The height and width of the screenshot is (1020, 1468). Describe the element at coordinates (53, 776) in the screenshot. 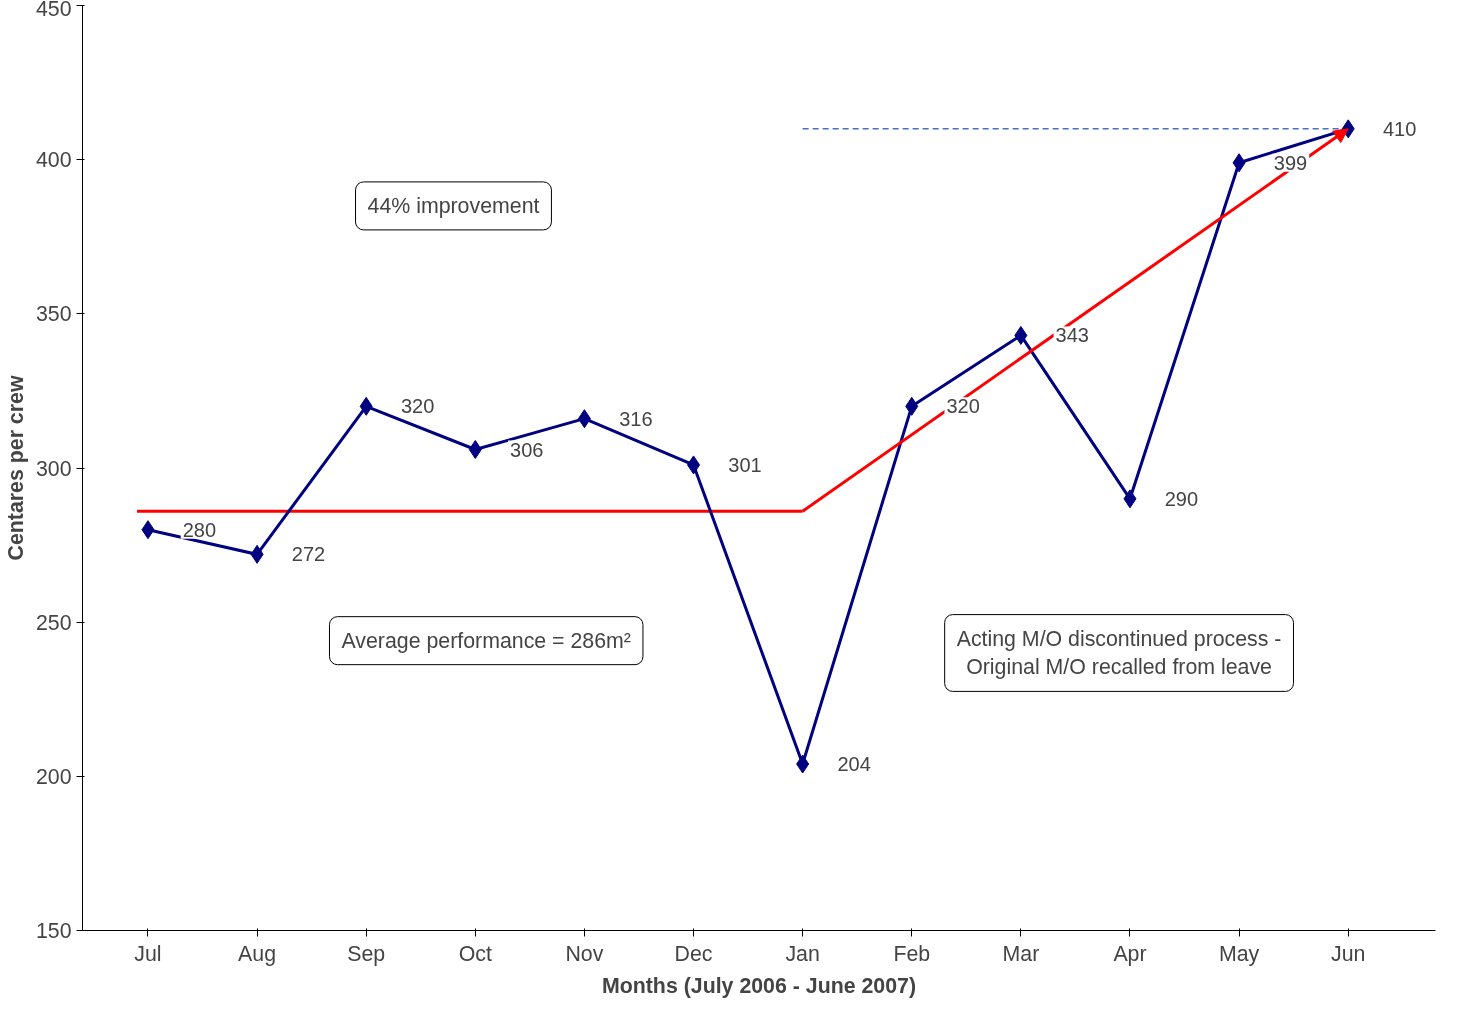

I see `y-tick-label: 200` at that location.